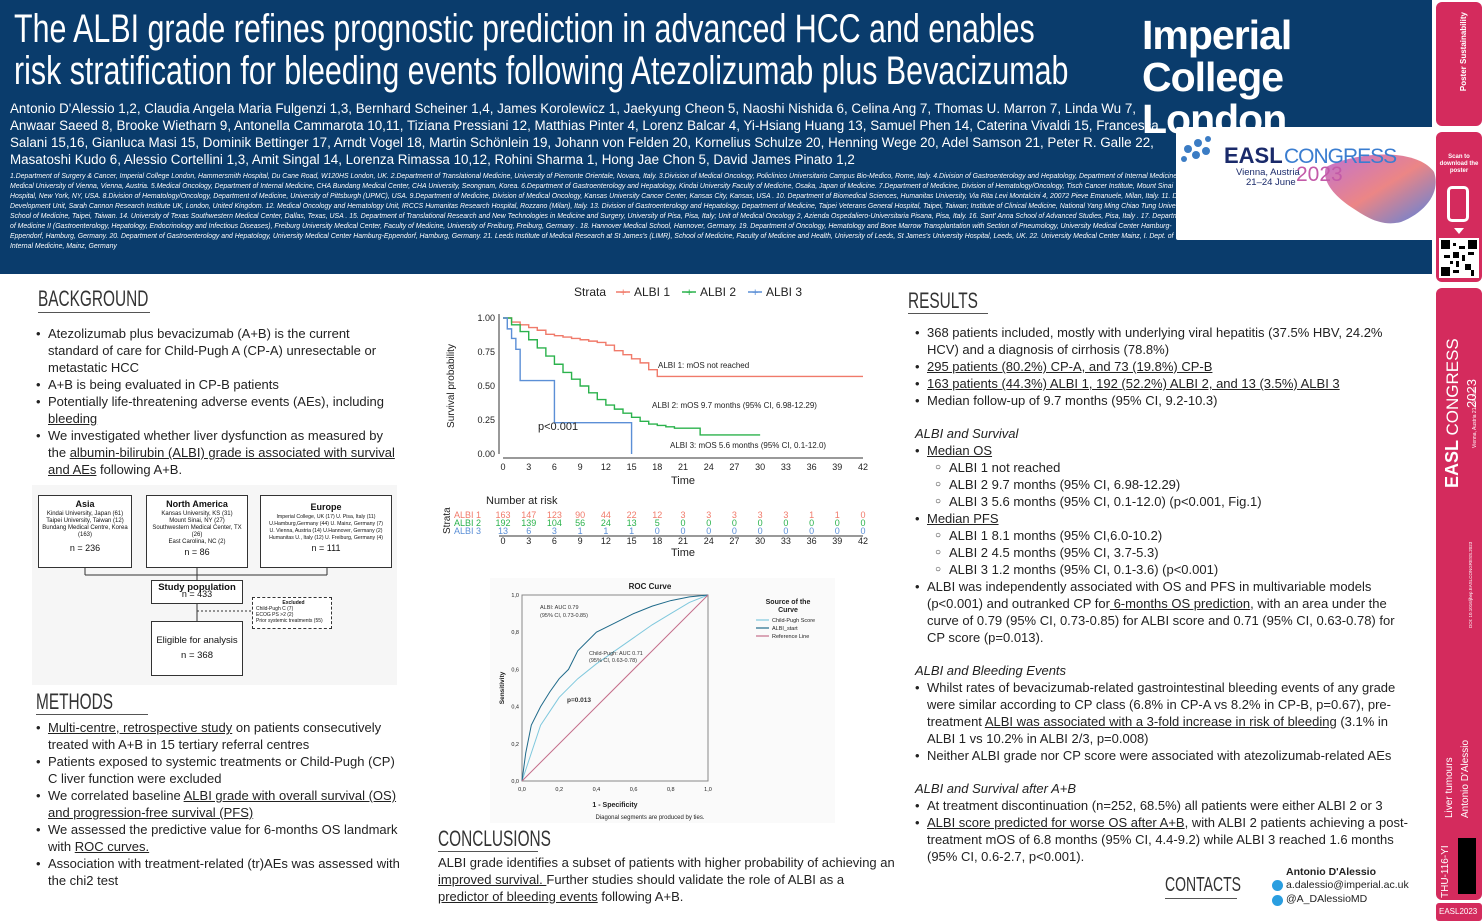 The width and height of the screenshot is (1484, 921). What do you see at coordinates (683, 553) in the screenshot?
I see `risk-x-label: Time` at bounding box center [683, 553].